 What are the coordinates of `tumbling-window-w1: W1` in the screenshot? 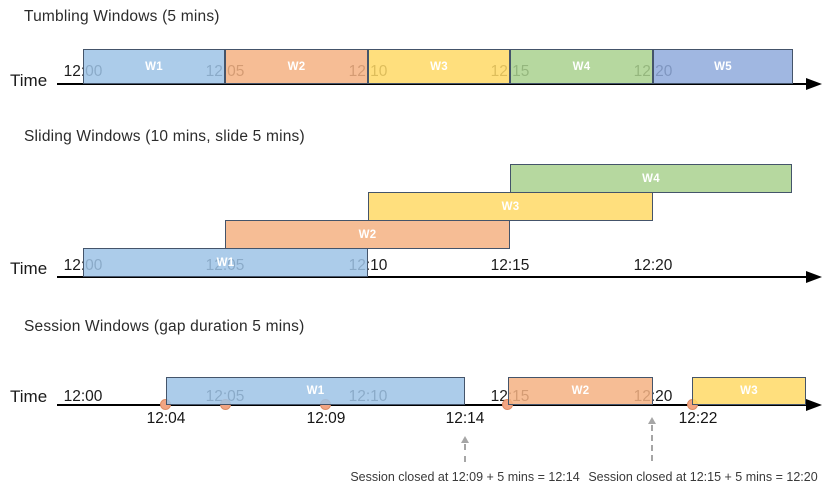 It's located at (154, 66).